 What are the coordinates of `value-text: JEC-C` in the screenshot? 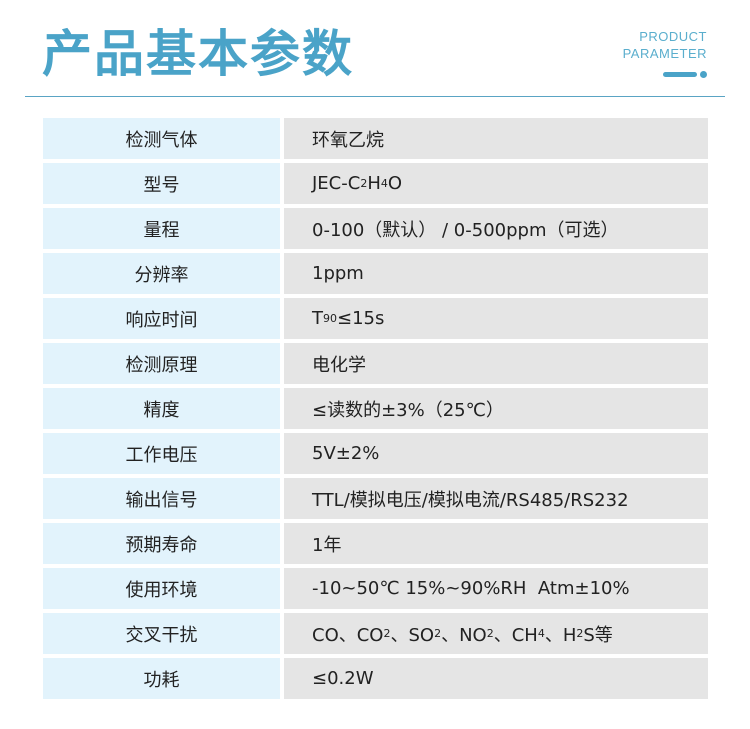 It's located at (336, 183).